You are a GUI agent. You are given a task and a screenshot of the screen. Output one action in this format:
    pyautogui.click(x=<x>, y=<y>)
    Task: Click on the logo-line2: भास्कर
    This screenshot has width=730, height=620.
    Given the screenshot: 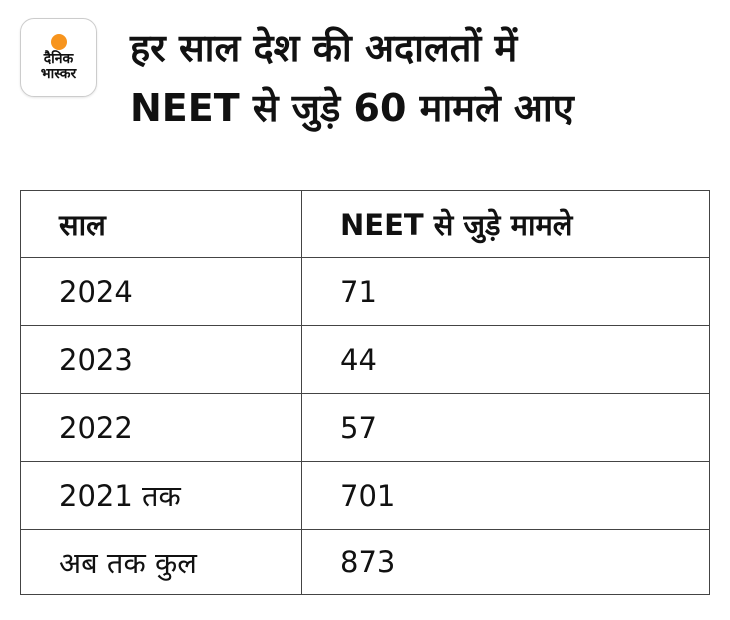 What is the action you would take?
    pyautogui.click(x=58, y=73)
    